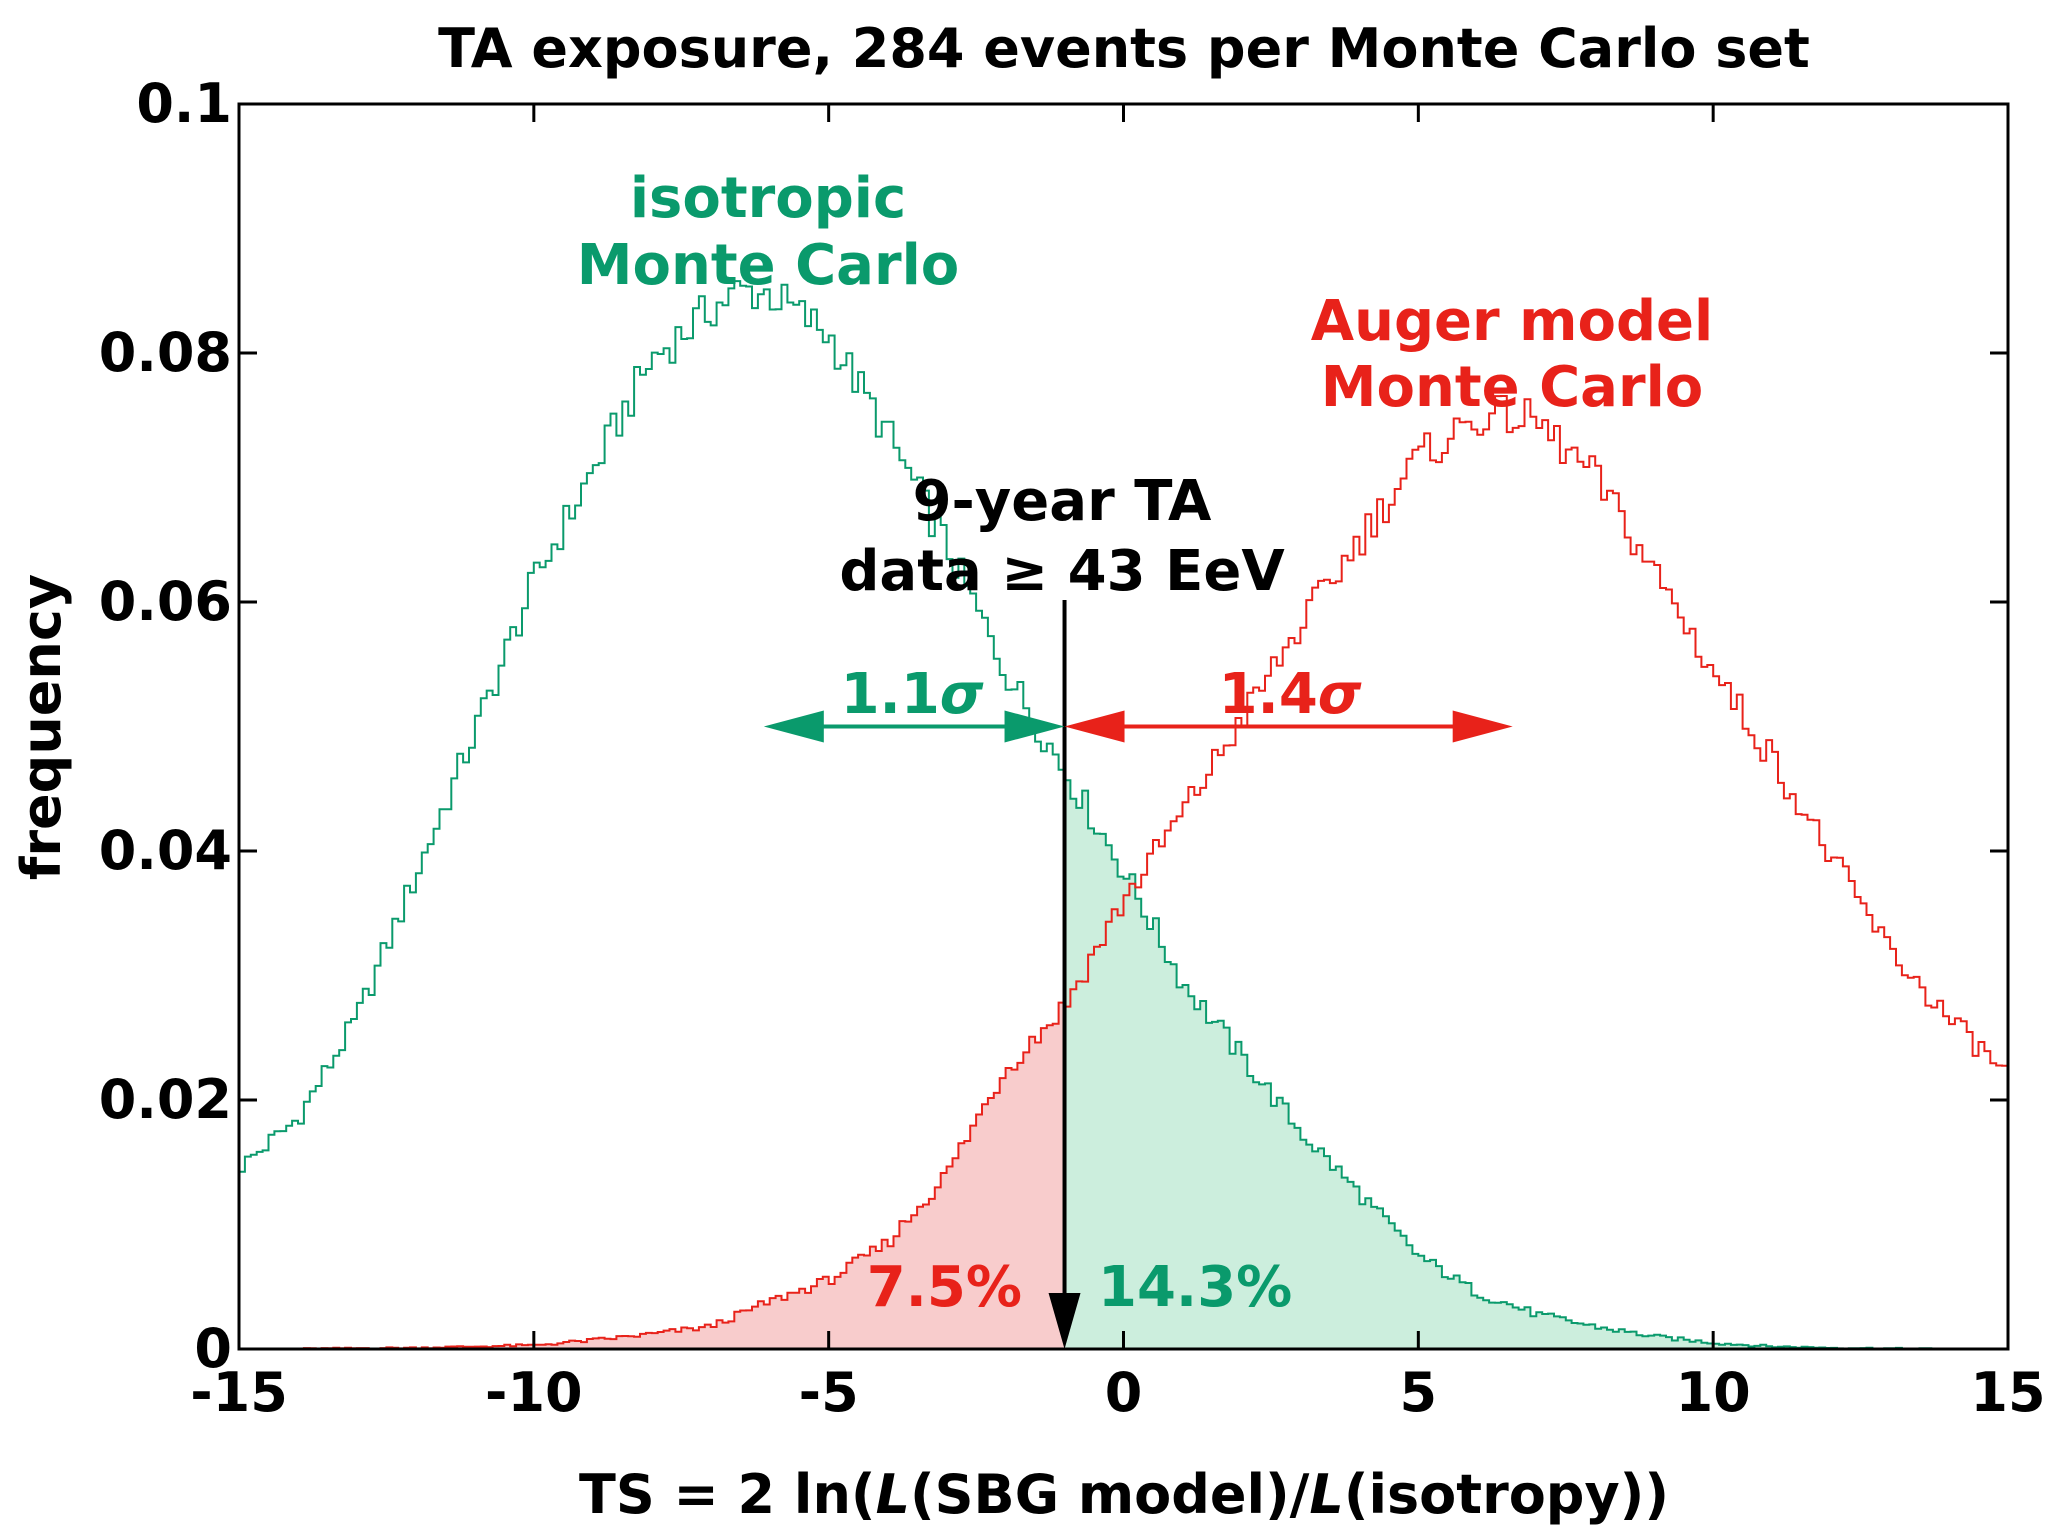 The image size is (2048, 1536). What do you see at coordinates (1062, 571) in the screenshot?
I see `observed-data-label-line2: data ≥ 43 EeV` at bounding box center [1062, 571].